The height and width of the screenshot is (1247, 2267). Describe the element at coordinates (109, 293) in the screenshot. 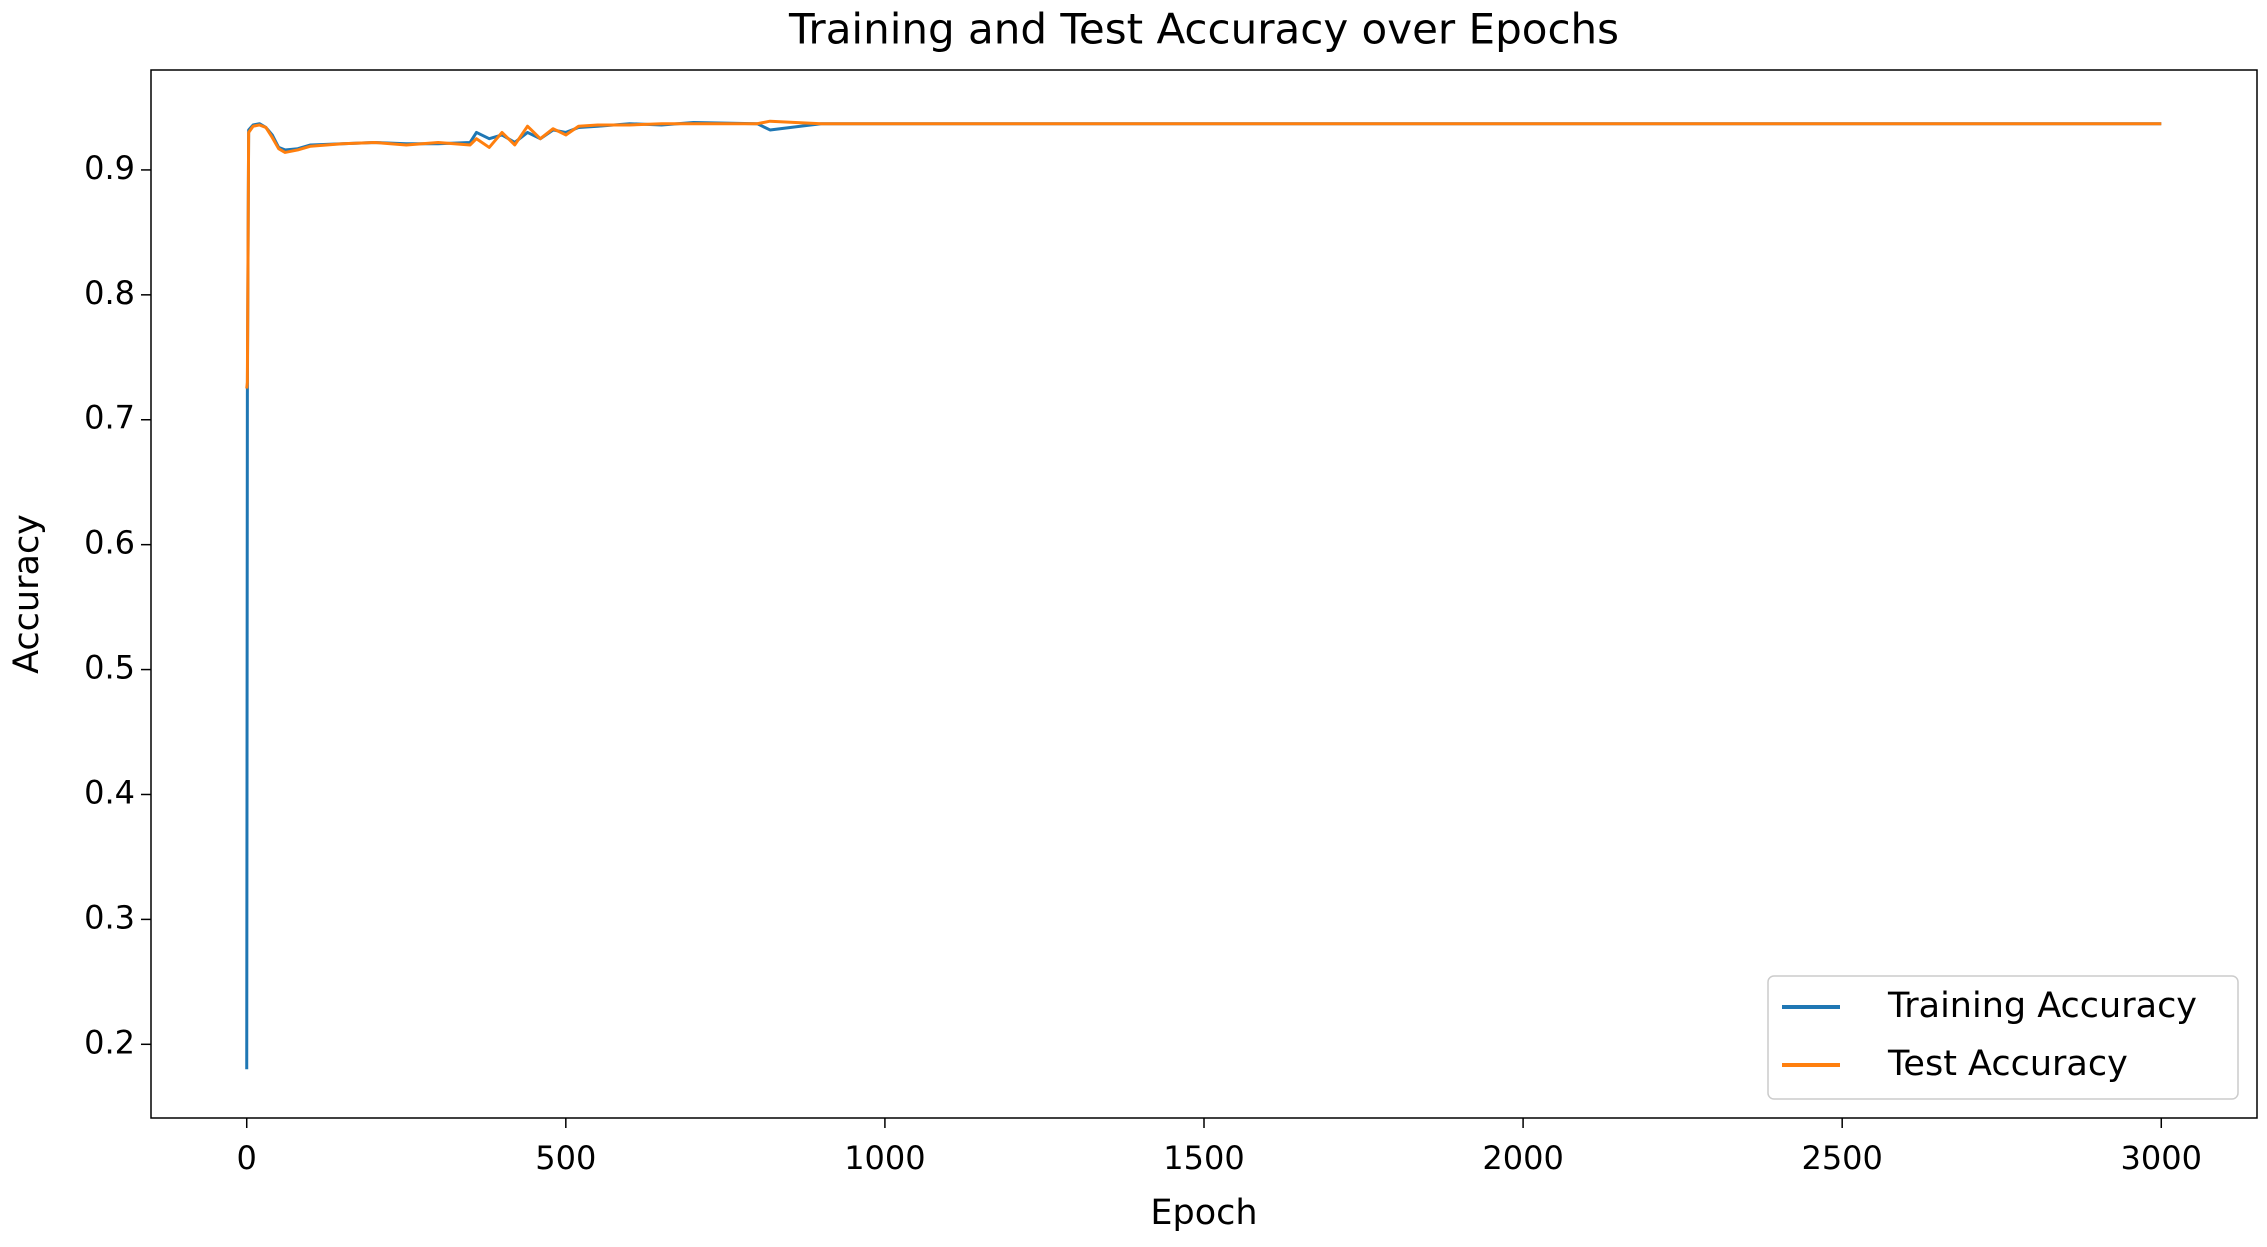

I see `y-tick-label: 0.8` at that location.